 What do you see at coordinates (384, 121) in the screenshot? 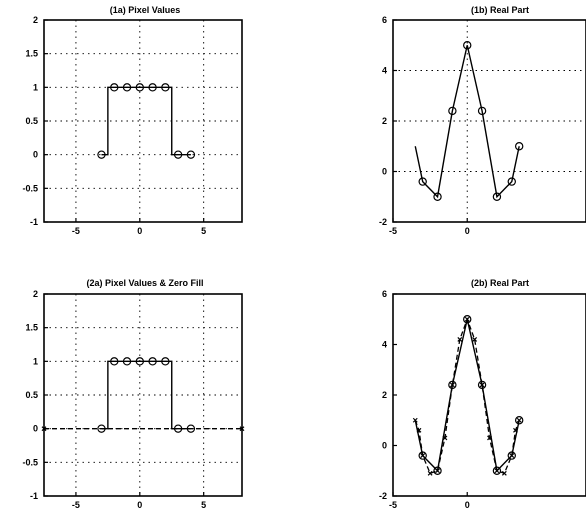
I see `p1b-ytick-label: 2` at bounding box center [384, 121].